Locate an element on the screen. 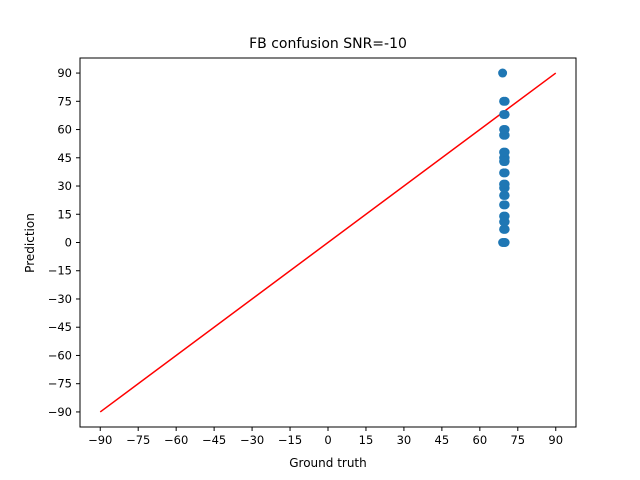 The width and height of the screenshot is (640, 480). x-tick-label: −15 is located at coordinates (290, 440).